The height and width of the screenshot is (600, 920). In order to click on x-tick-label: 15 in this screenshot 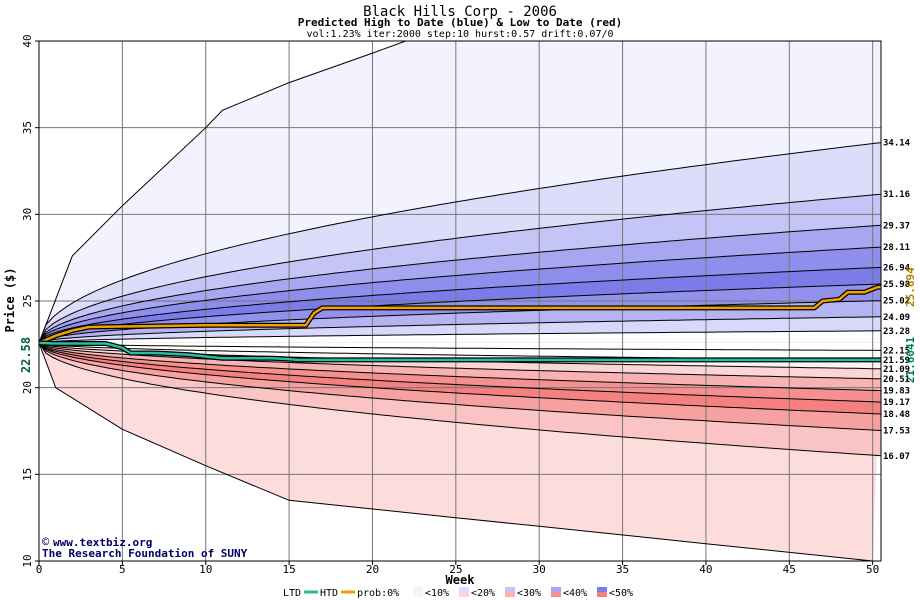, I will do `click(288, 569)`.